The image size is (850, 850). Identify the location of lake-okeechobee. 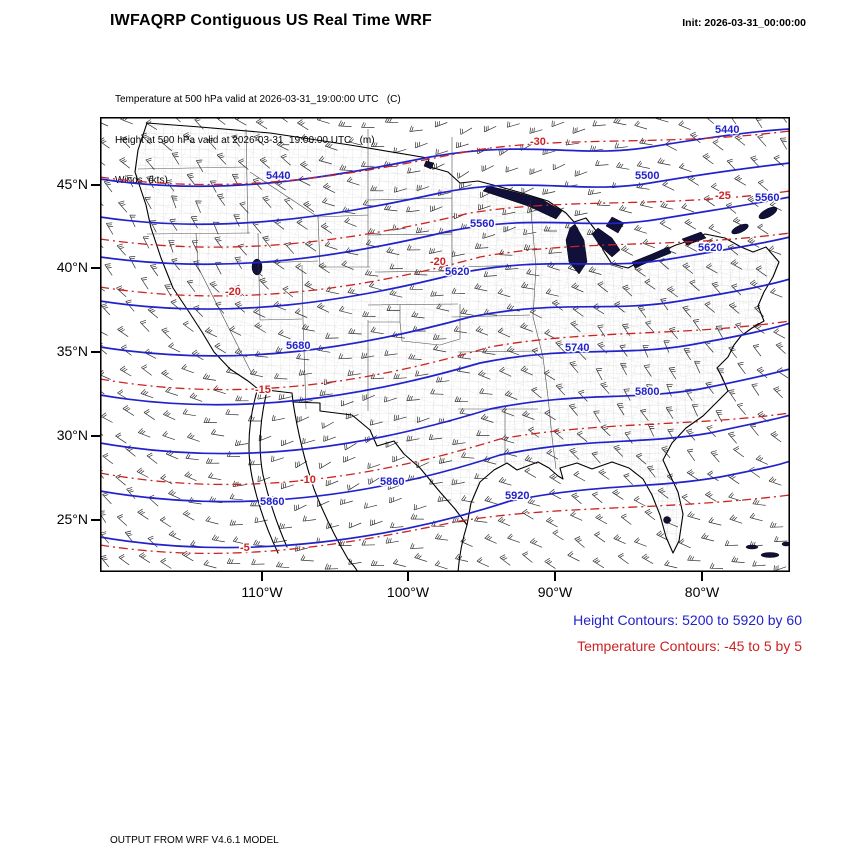
(667, 520).